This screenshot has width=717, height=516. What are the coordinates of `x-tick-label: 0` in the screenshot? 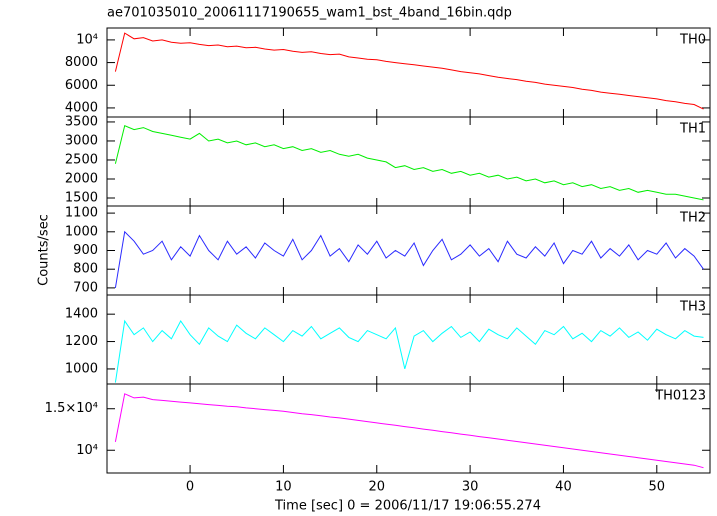 It's located at (190, 487).